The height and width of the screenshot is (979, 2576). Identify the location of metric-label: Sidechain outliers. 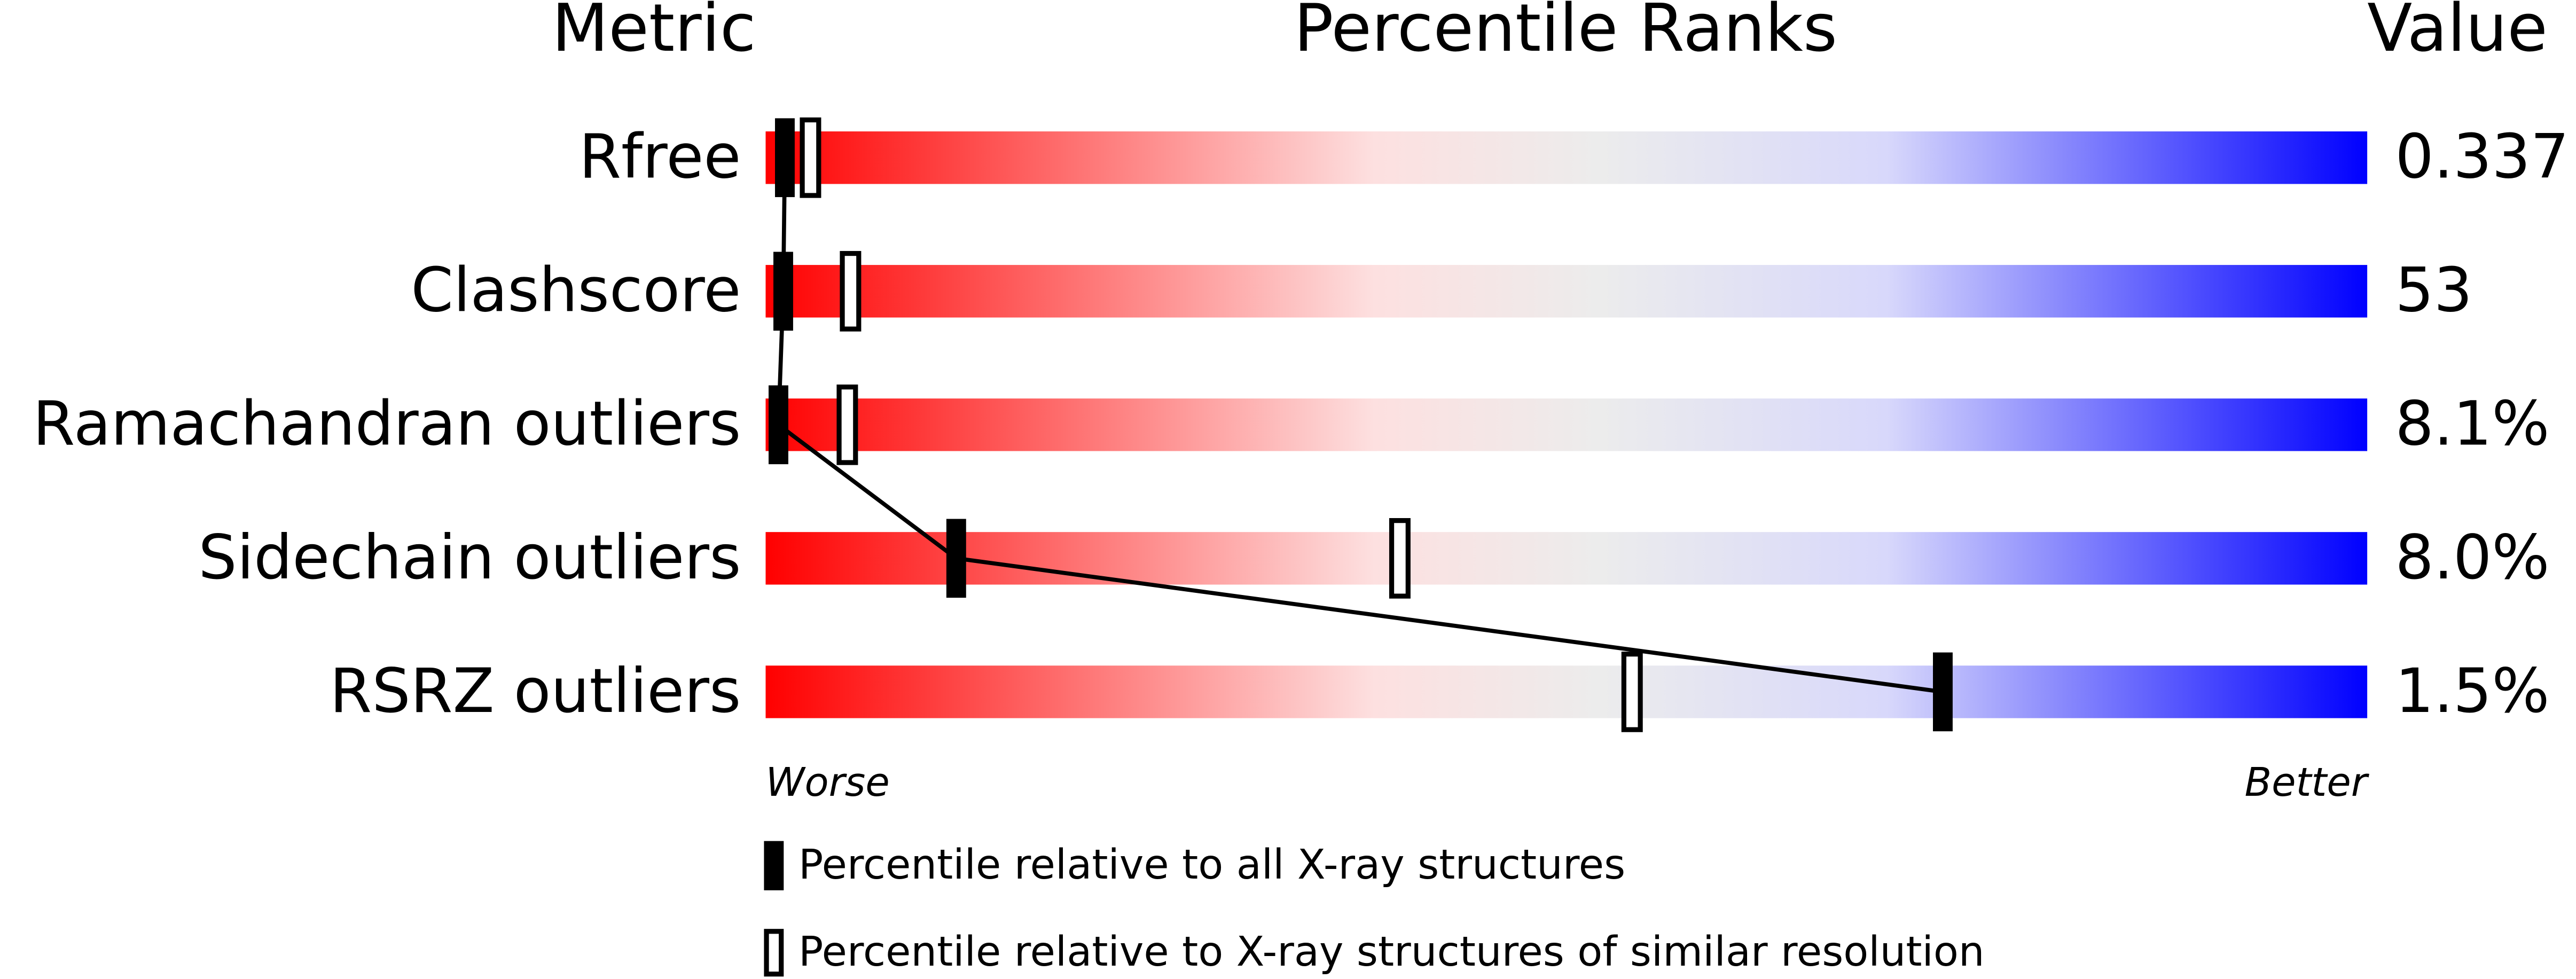
(469, 557).